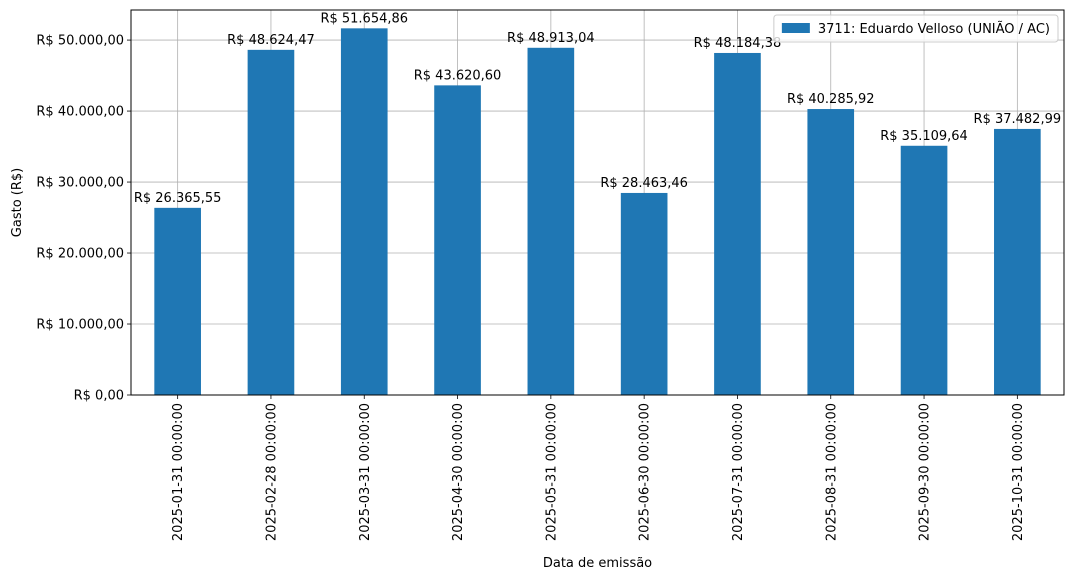 The height and width of the screenshot is (580, 1072). What do you see at coordinates (178, 198) in the screenshot?
I see `bar-value-label: R$ 26.365,55` at bounding box center [178, 198].